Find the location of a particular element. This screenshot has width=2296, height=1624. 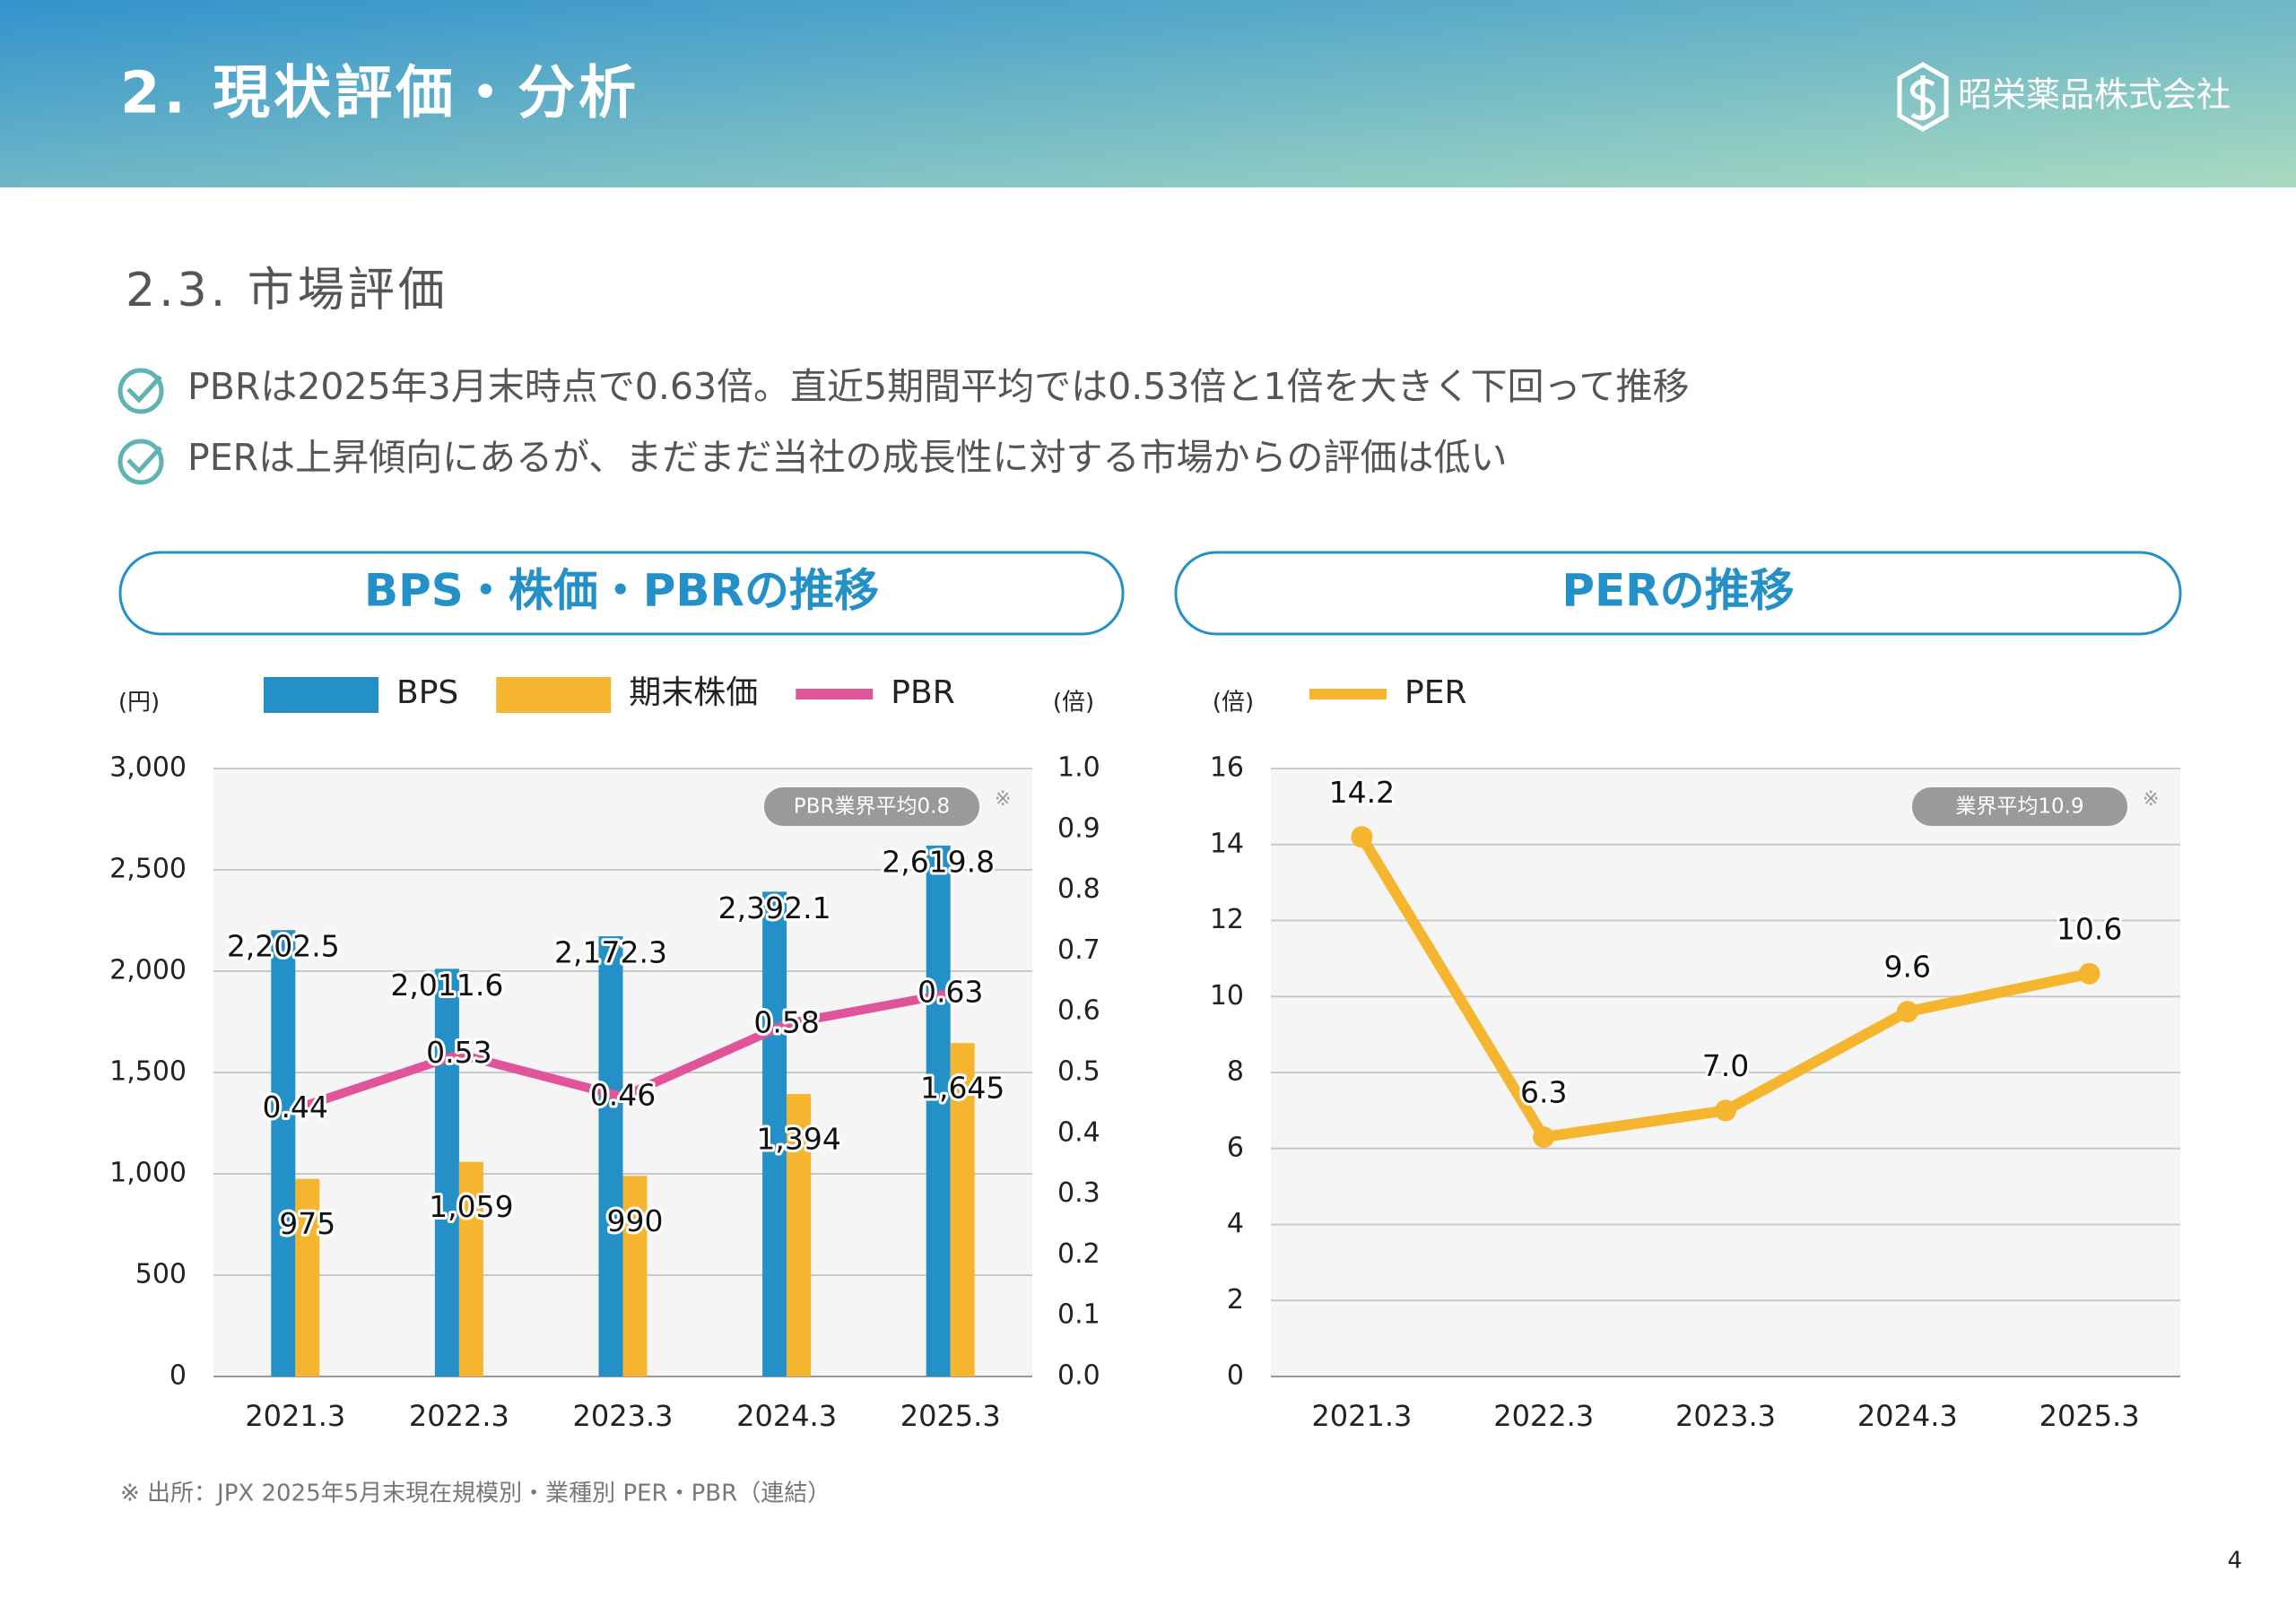

annotation: 業界平均10.9 is located at coordinates (2019, 807).